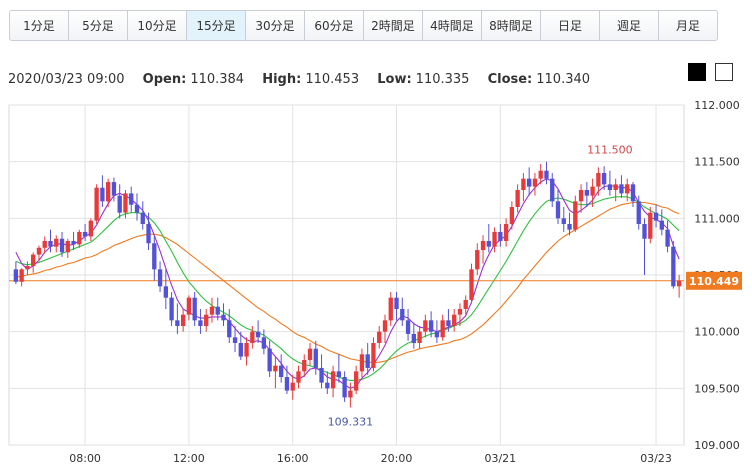  I want to click on timeframe-tab: 月足, so click(687, 26).